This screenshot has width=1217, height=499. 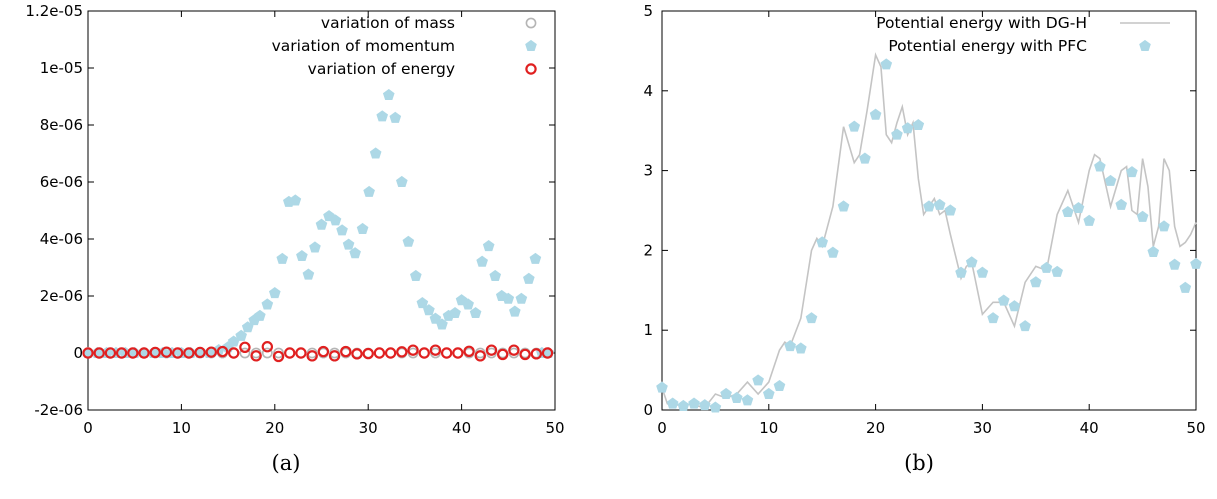 What do you see at coordinates (381, 69) in the screenshot?
I see `legend-label: variation of energy` at bounding box center [381, 69].